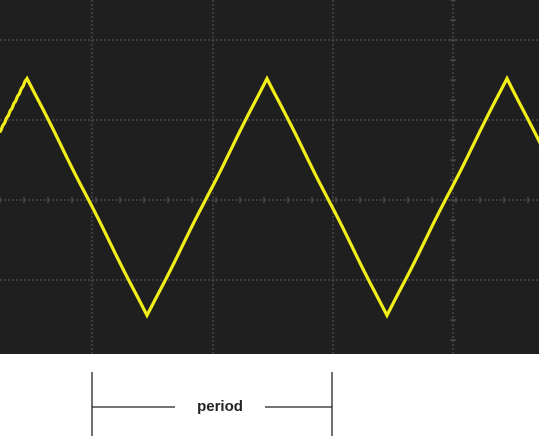 Image resolution: width=539 pixels, height=441 pixels. I want to click on period-bracket, so click(212, 404).